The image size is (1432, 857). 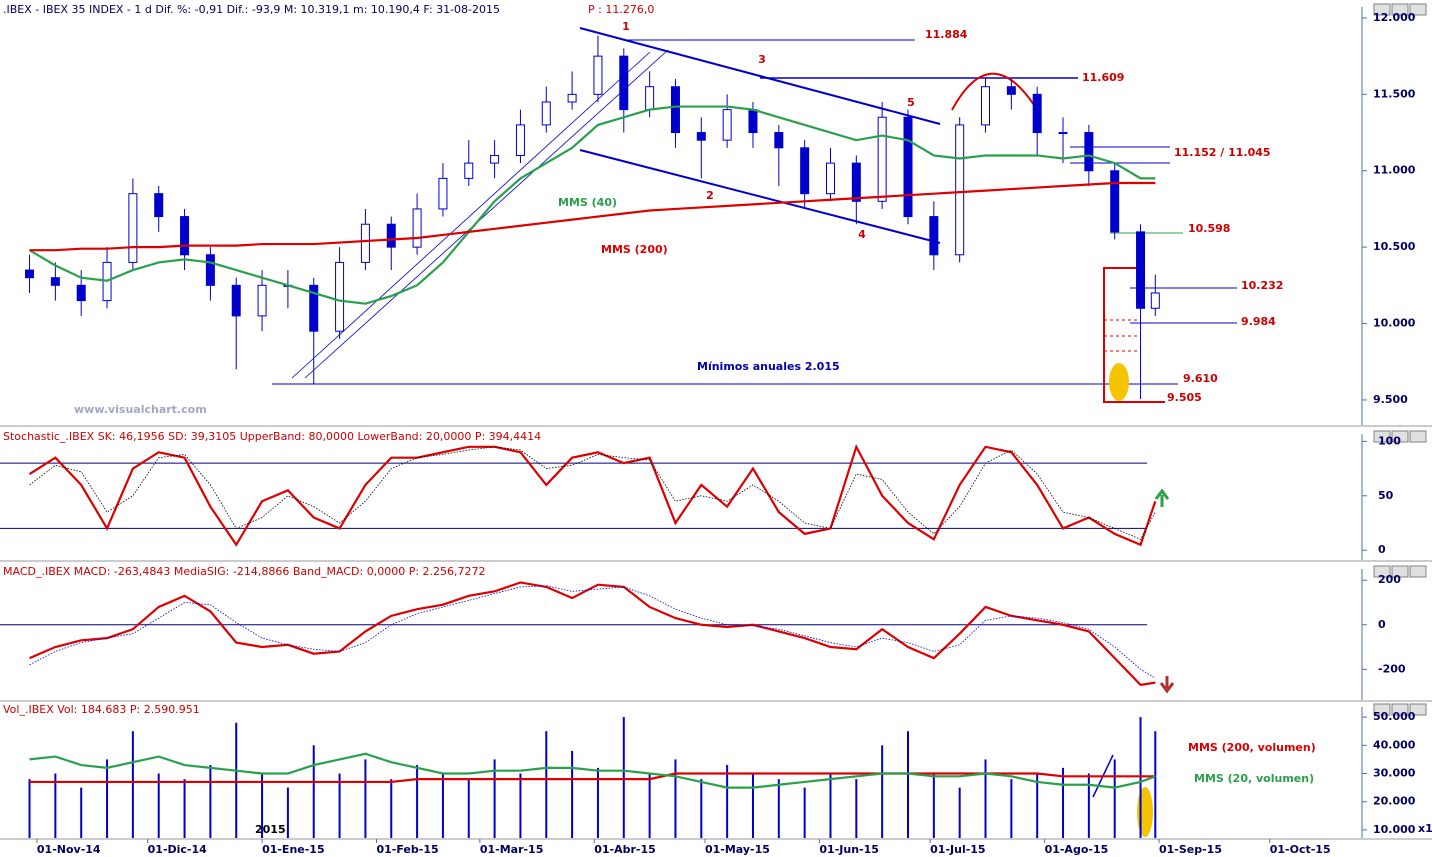 What do you see at coordinates (1394, 801) in the screenshot?
I see `y-tick-label: 20.000` at bounding box center [1394, 801].